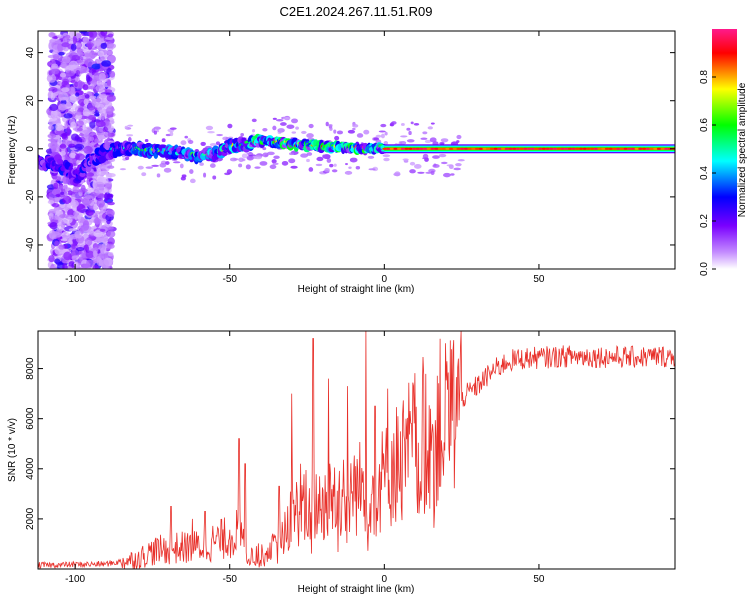  What do you see at coordinates (12, 150) in the screenshot?
I see `spectrogram-ylabel: Frequency (Hz)` at bounding box center [12, 150].